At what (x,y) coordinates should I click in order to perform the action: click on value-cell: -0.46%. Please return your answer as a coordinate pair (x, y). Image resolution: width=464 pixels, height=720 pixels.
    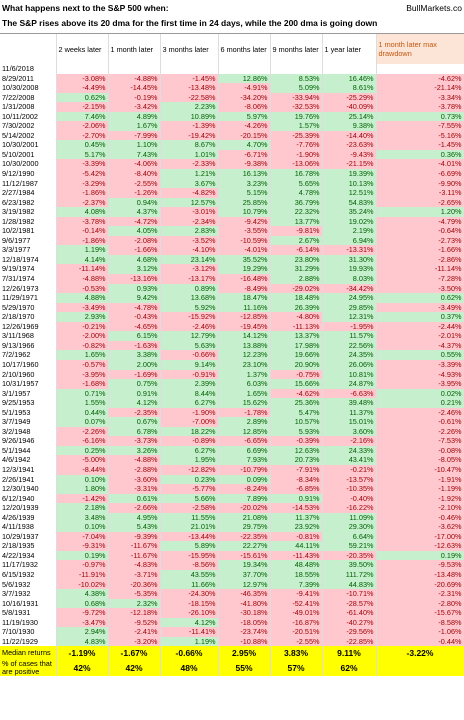
    Looking at the image, I should click on (420, 517).